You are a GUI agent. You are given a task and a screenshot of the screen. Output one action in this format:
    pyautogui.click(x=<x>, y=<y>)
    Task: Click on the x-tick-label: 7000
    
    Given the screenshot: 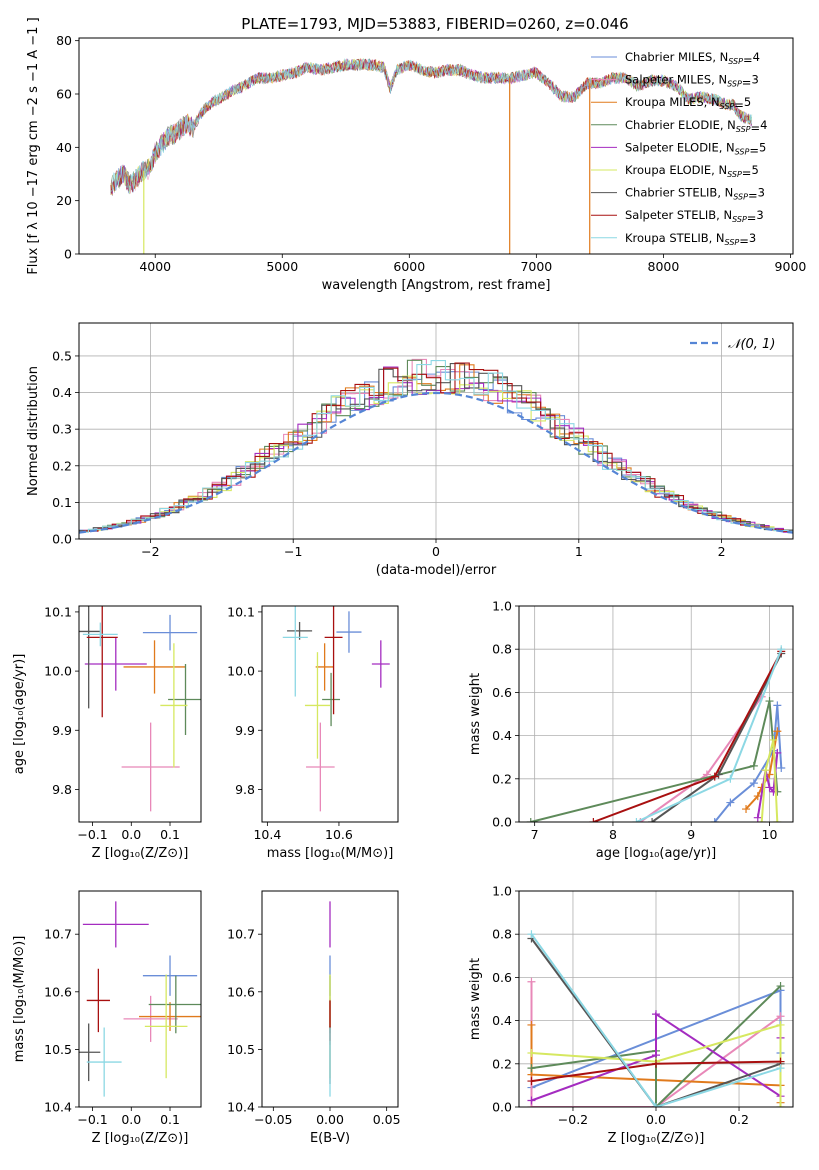 What is the action you would take?
    pyautogui.click(x=536, y=266)
    